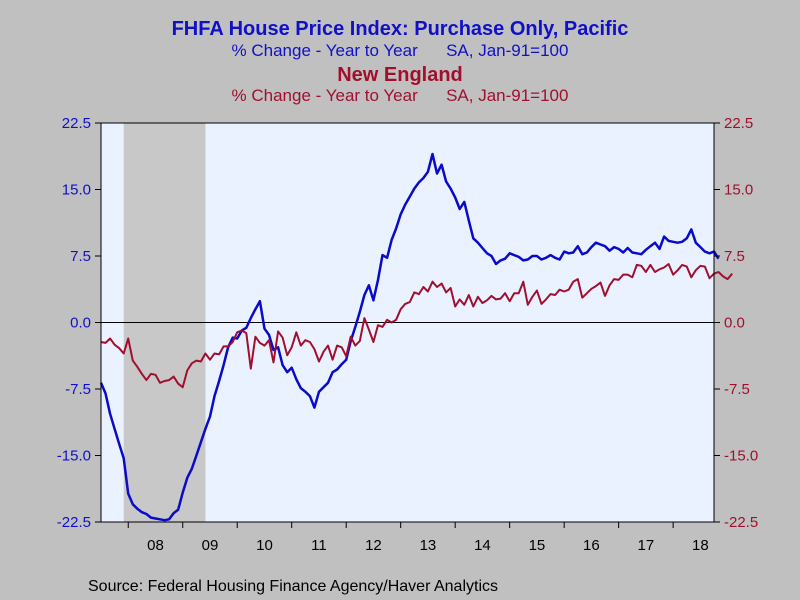 This screenshot has height=600, width=800. I want to click on ytick-label-left: 22.5, so click(76, 123).